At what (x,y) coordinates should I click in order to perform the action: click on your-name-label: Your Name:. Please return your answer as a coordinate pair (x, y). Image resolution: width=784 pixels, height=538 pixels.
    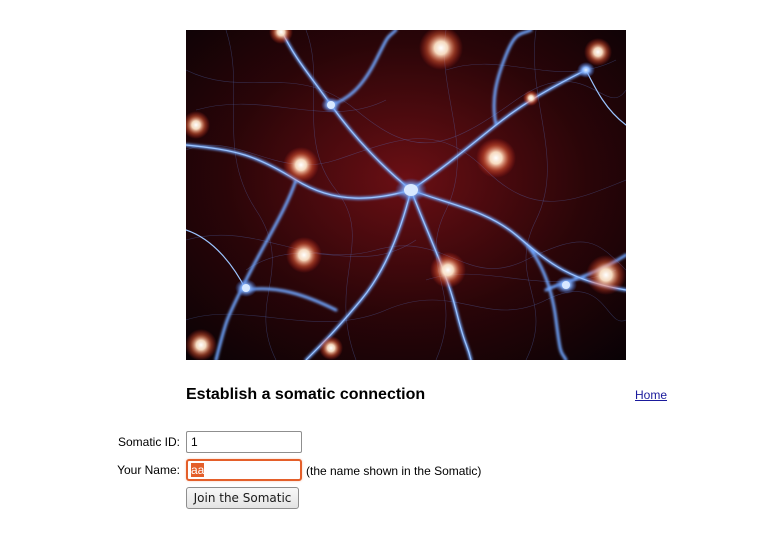
    Looking at the image, I should click on (148, 470).